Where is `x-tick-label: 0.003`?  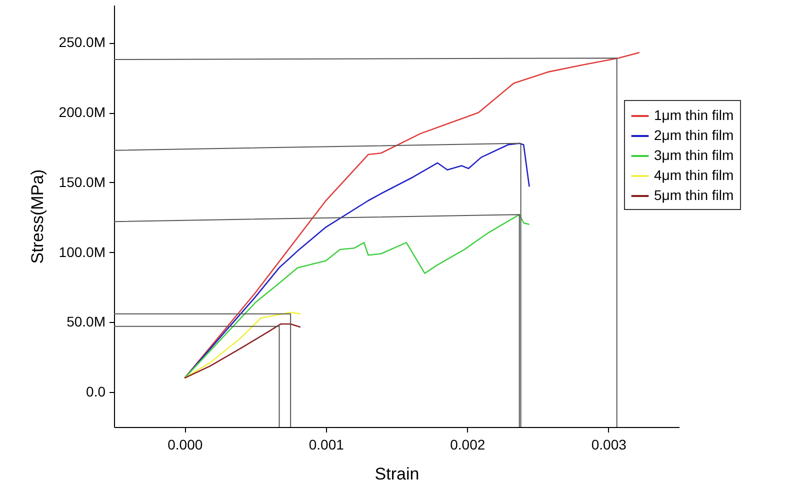
x-tick-label: 0.003 is located at coordinates (609, 444).